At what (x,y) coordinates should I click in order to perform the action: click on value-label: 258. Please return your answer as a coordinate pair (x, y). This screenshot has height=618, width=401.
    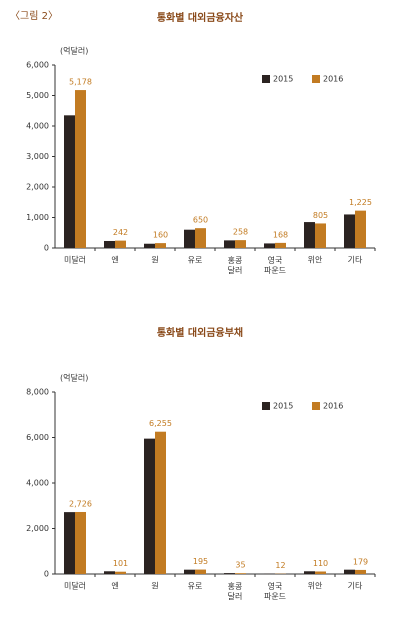
    Looking at the image, I should click on (240, 232).